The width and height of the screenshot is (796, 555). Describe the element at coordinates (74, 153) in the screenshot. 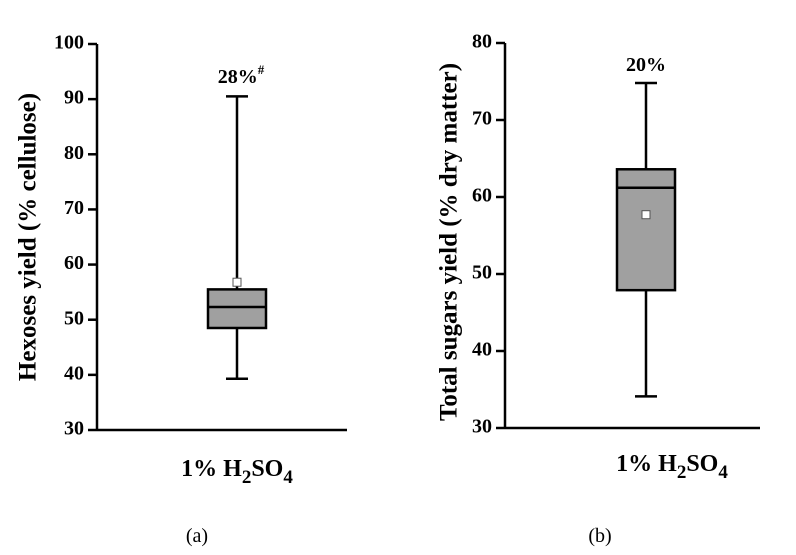

I see `panel-a-y-tick-label: 80` at that location.